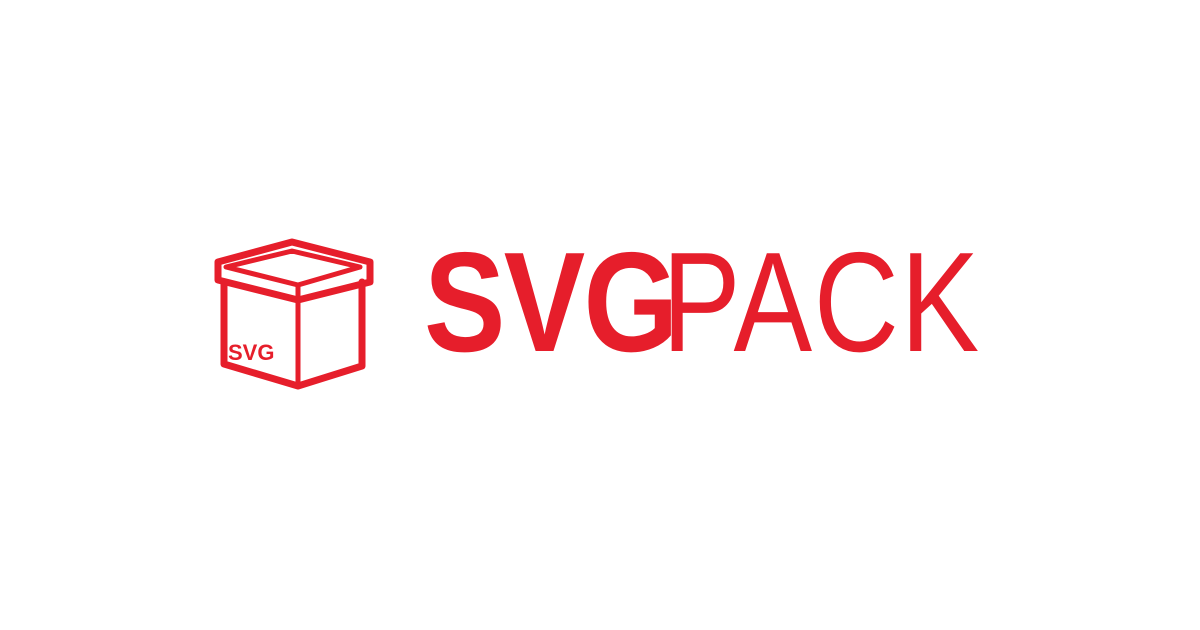 This screenshot has width=1200, height=630. I want to click on wordmark: SVG PACK, so click(735, 303).